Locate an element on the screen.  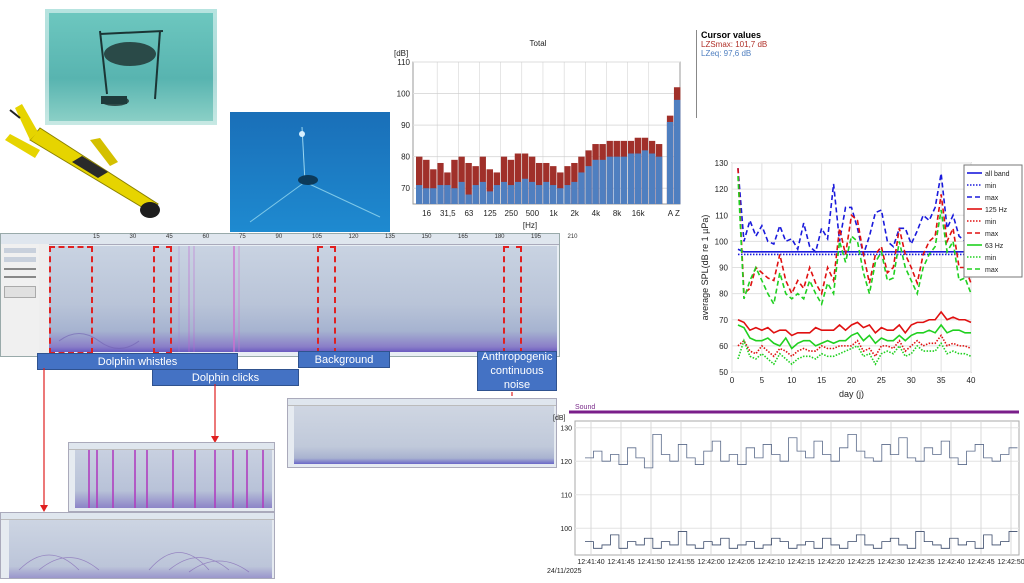
bar-chart-xtick: Z is located at coordinates (677, 213).